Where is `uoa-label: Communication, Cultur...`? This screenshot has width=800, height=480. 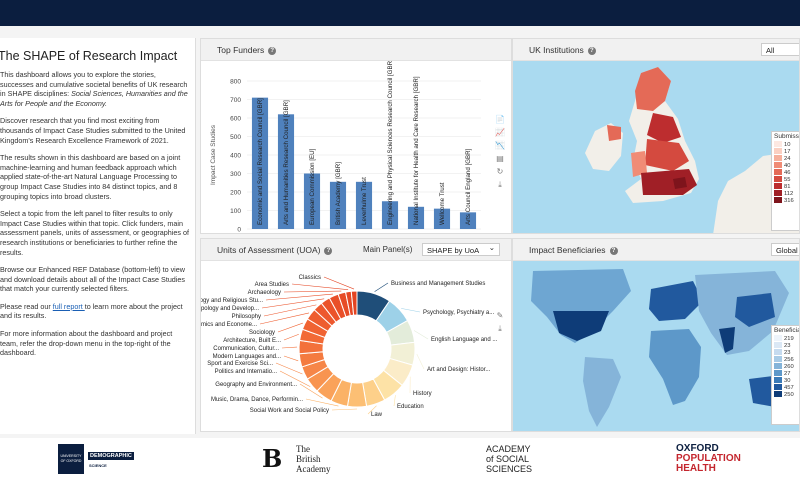
uoa-label: Communication, Cultur... is located at coordinates (246, 349).